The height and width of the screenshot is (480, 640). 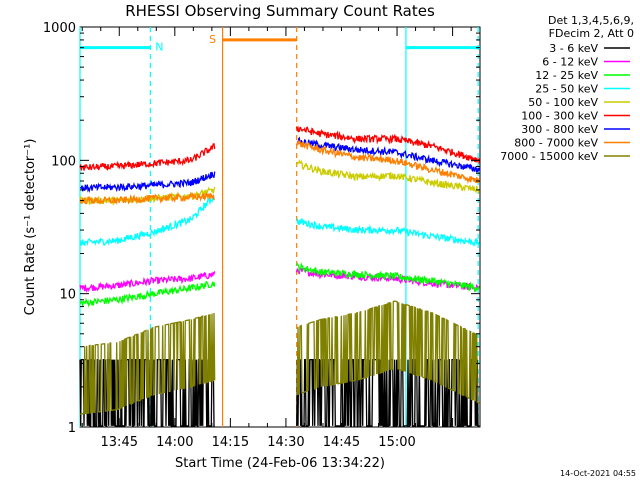 What do you see at coordinates (559, 129) in the screenshot?
I see `legend-label: 300 - 800 keV` at bounding box center [559, 129].